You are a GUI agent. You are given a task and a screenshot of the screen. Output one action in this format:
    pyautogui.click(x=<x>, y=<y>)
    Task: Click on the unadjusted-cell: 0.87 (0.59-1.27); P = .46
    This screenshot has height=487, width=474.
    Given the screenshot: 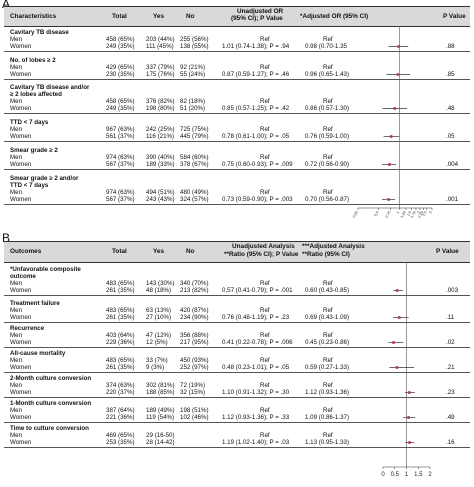 What is the action you would take?
    pyautogui.click(x=256, y=74)
    